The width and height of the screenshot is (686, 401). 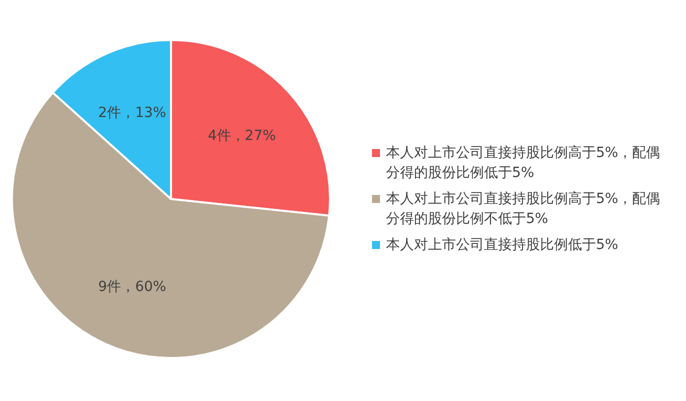 I want to click on legend-label: 本人对上市公司直接持股比例高于5%，配偶分得的股份比例低于5%, so click(x=524, y=163).